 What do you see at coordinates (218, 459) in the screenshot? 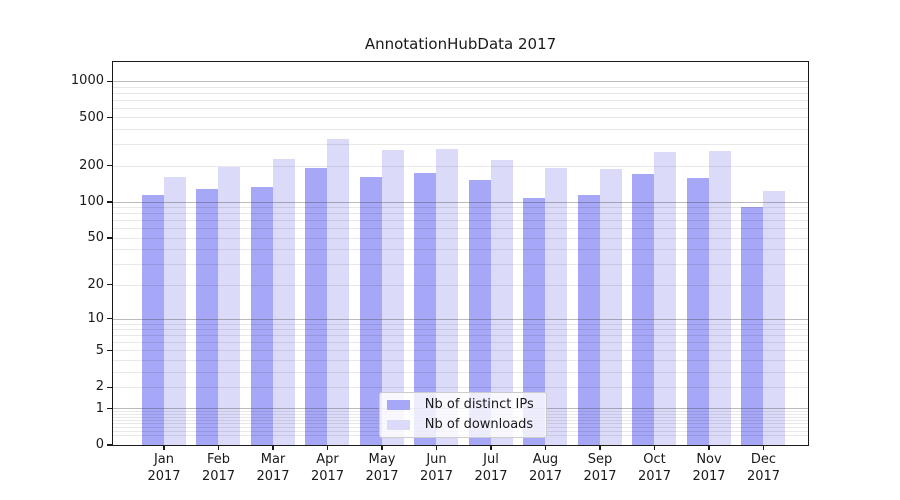
I see `x-tick-label-line: Feb` at bounding box center [218, 459].